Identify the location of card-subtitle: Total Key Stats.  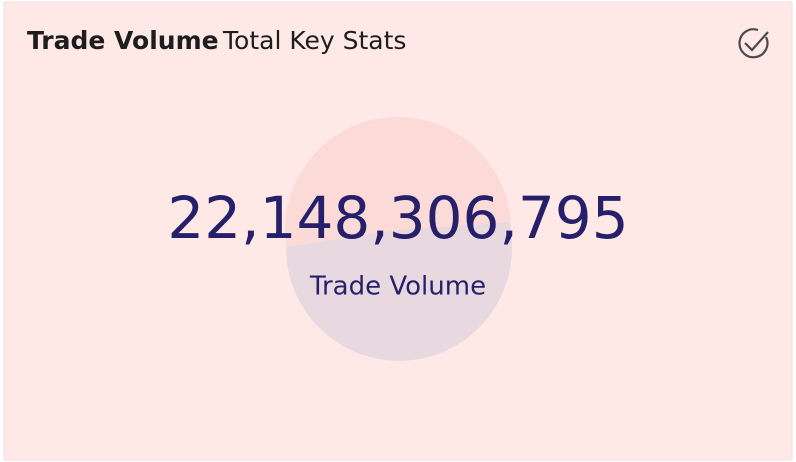
(314, 40).